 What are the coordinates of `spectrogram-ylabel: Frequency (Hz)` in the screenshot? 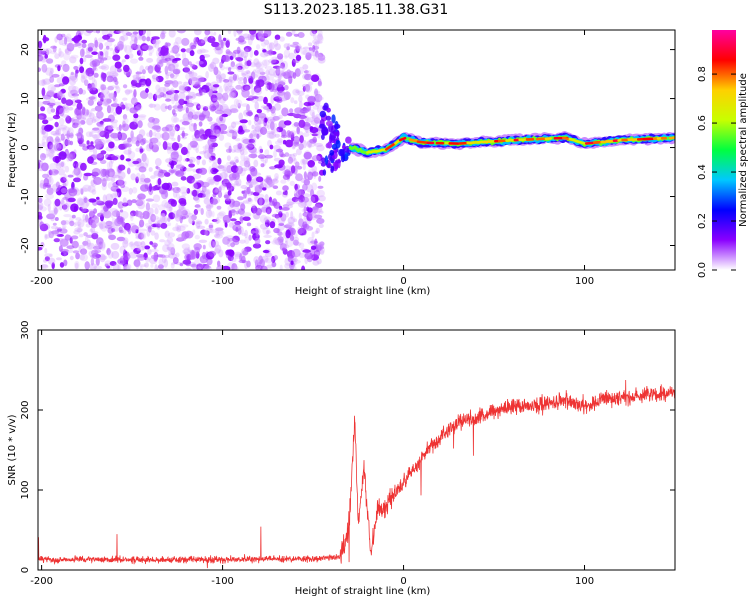 It's located at (12, 150).